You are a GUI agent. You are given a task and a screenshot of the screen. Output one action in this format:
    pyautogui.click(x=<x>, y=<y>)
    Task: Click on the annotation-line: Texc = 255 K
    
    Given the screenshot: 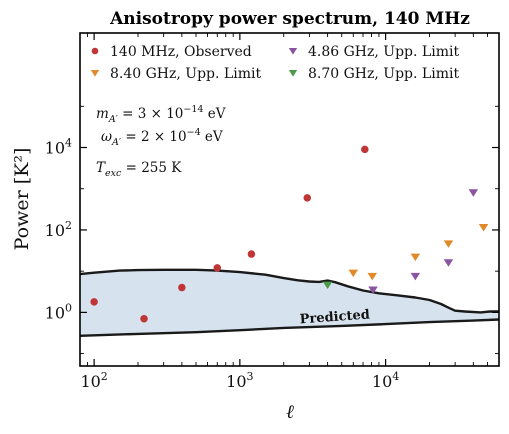 What is the action you would take?
    pyautogui.click(x=139, y=169)
    